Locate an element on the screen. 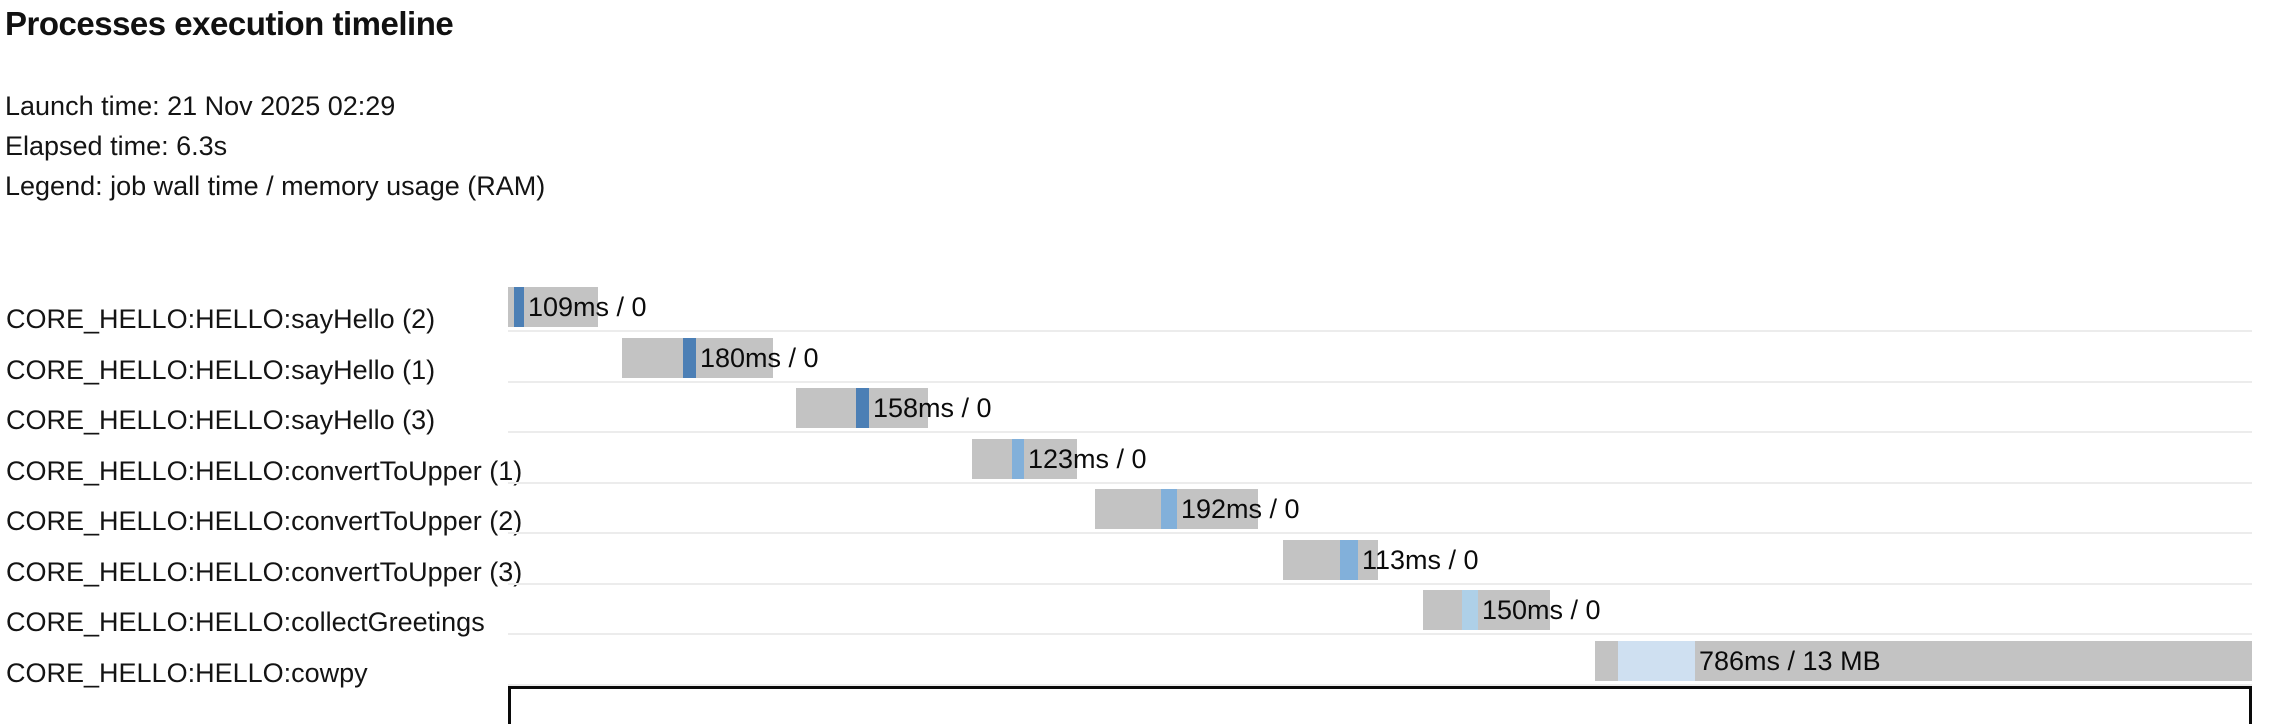  timeline-row: CORE_HELLO:HELLO:cowpy 786ms / 13 MB is located at coordinates (1142, 666).